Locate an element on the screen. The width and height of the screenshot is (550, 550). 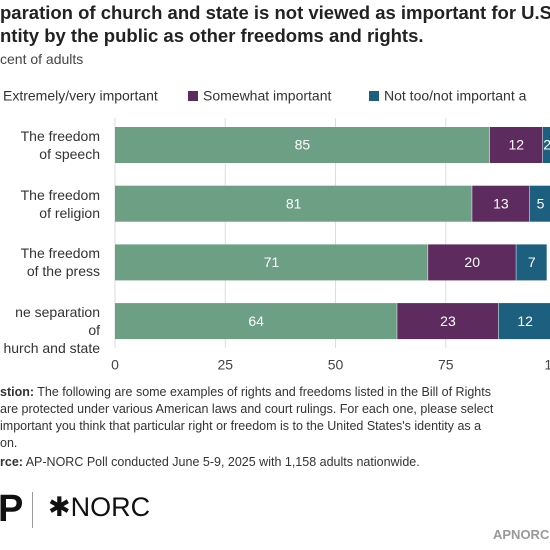
value-label: 13 is located at coordinates (501, 203).